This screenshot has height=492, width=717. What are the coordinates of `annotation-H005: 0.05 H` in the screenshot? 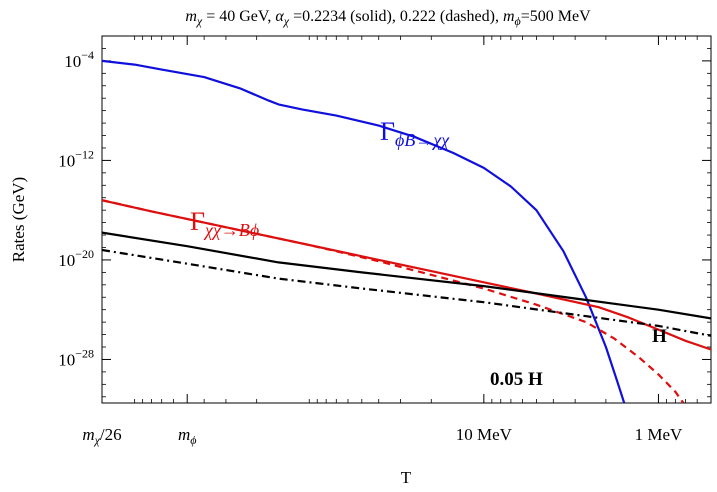 It's located at (516, 379).